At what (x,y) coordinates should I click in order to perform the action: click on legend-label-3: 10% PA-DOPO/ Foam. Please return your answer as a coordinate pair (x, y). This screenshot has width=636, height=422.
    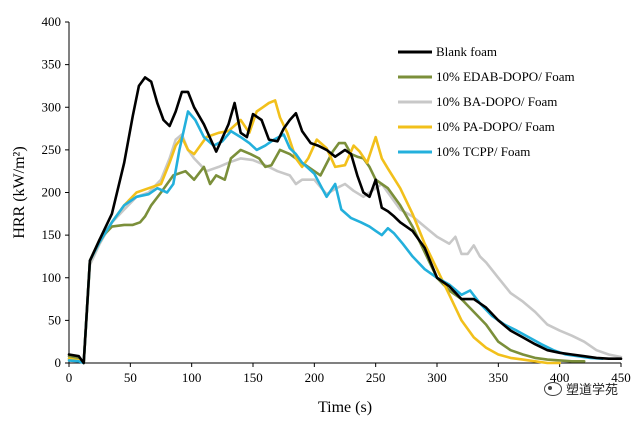
    Looking at the image, I should click on (495, 126).